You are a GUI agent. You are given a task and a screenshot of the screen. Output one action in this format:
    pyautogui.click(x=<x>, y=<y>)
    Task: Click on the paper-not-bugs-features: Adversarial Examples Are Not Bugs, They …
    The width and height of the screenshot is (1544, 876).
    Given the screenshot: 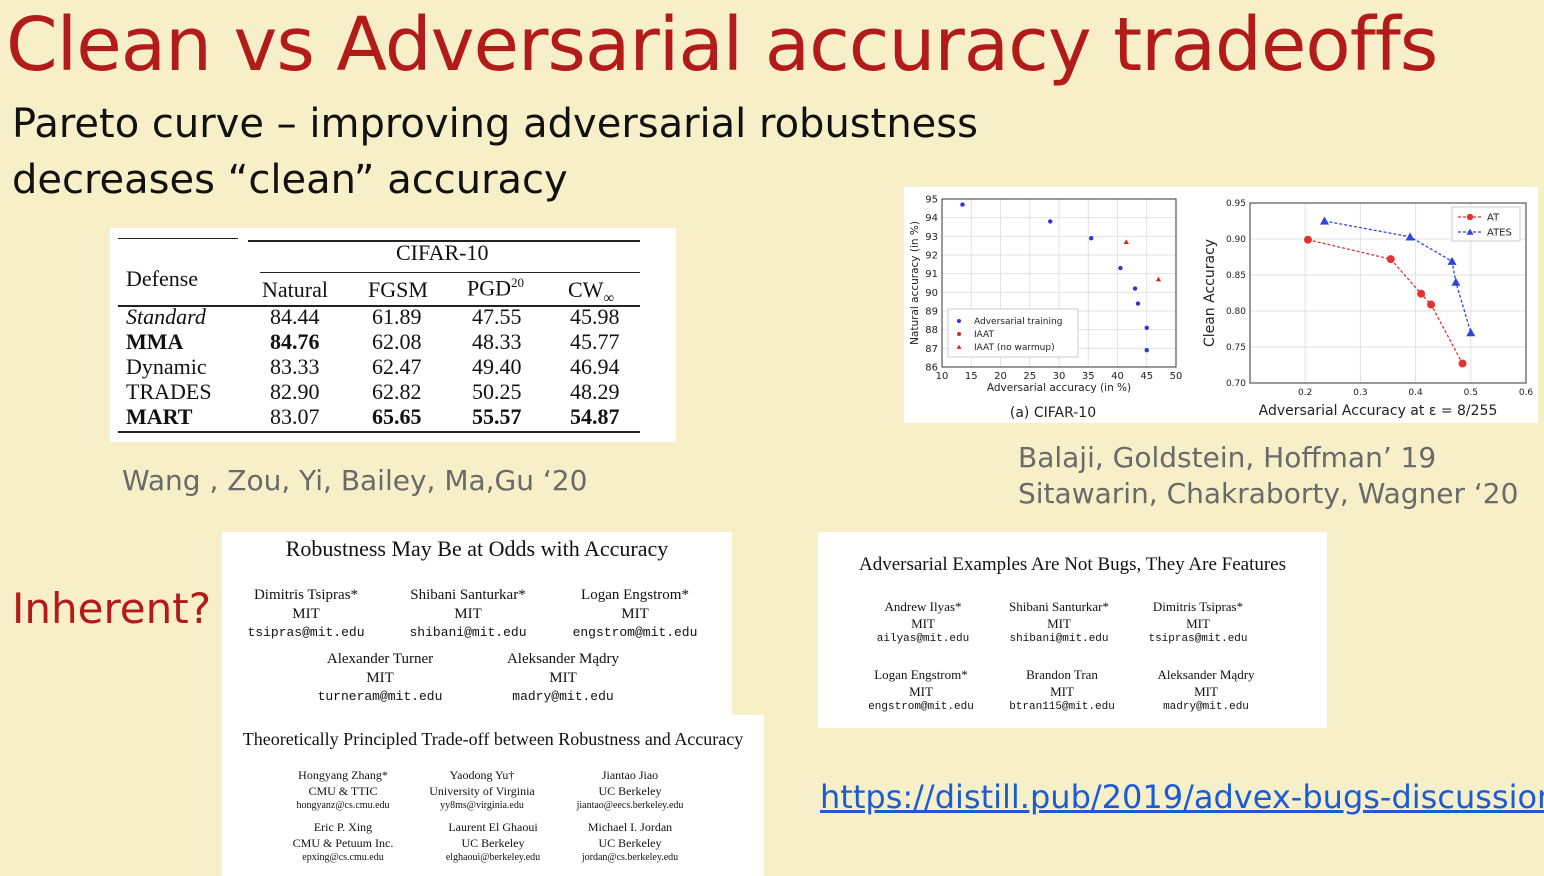 What is the action you would take?
    pyautogui.click(x=1072, y=630)
    